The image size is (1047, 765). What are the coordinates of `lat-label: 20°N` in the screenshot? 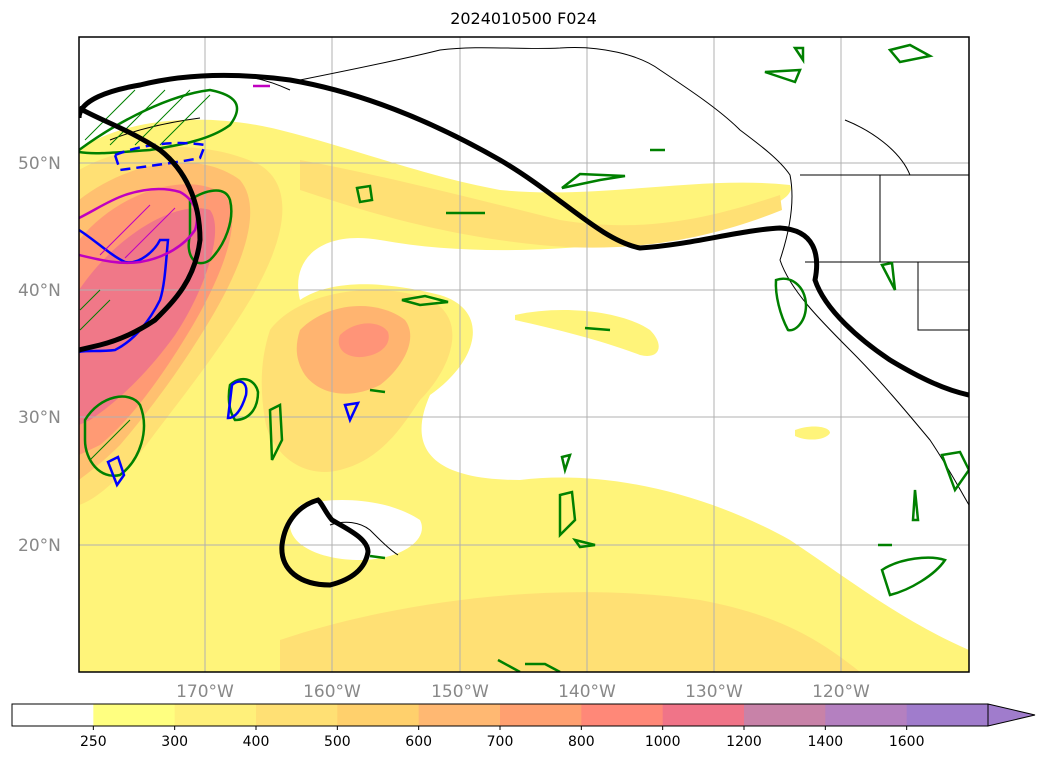 It's located at (39, 546).